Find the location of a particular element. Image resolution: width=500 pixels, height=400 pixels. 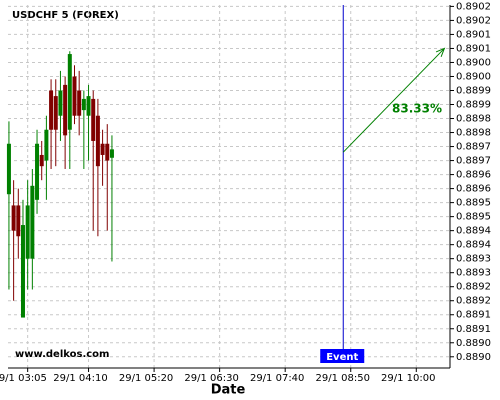

event-box is located at coordinates (342, 356).